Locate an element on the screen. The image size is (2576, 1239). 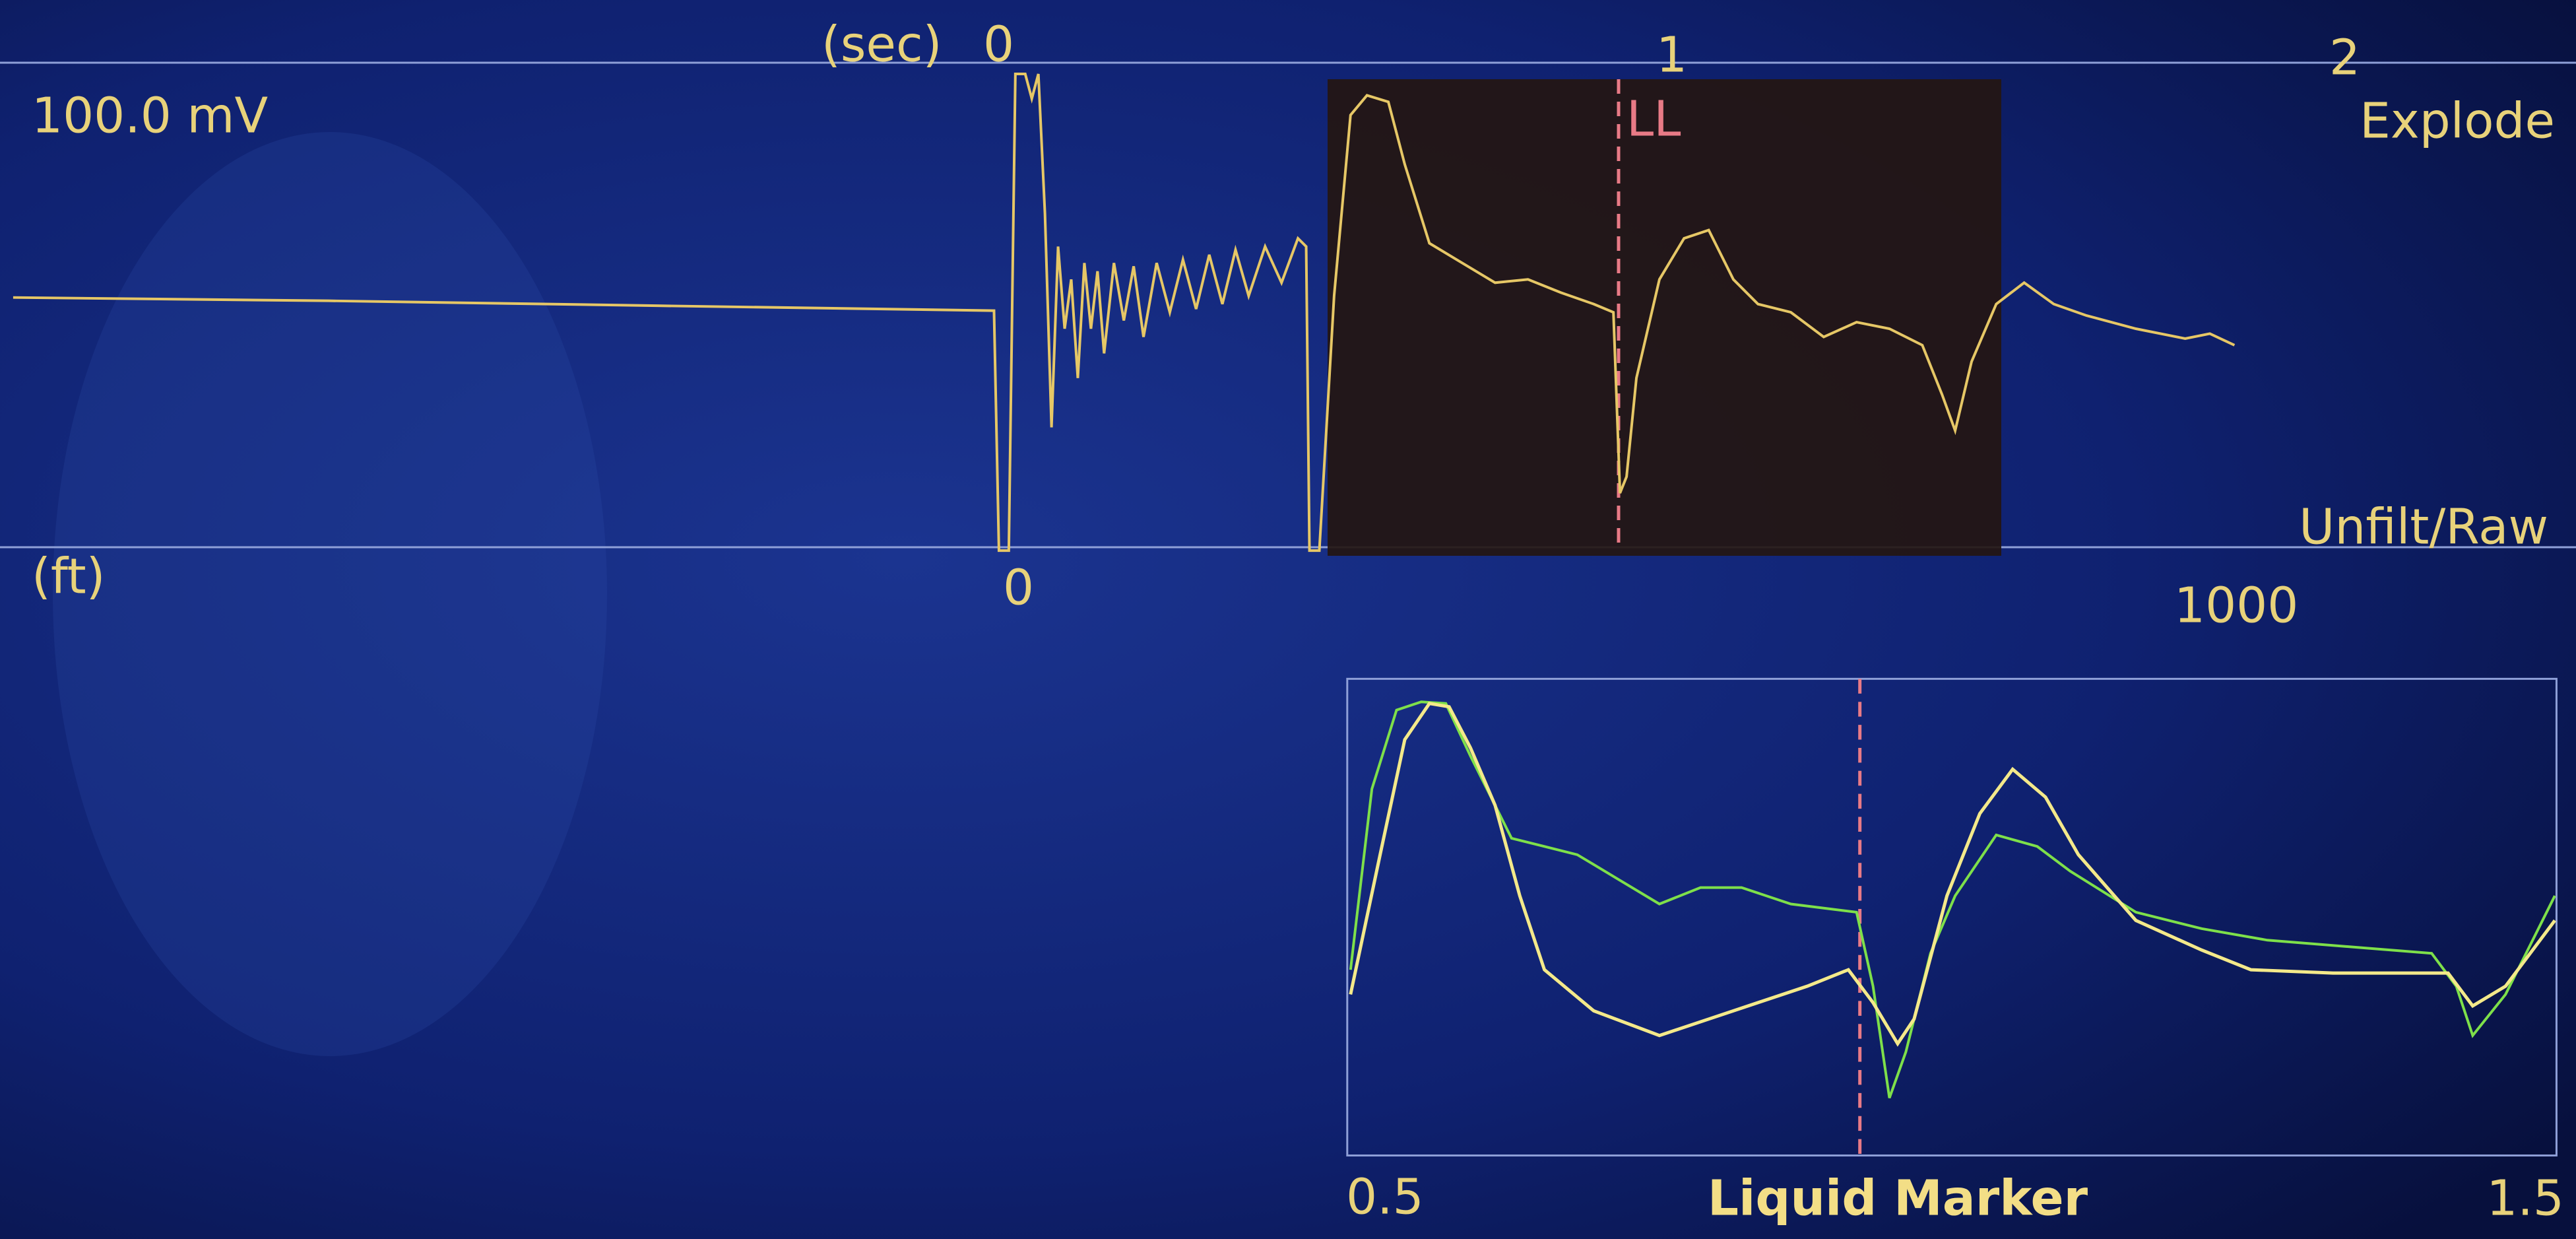
time-axis-unit: (sec) is located at coordinates (881, 45).